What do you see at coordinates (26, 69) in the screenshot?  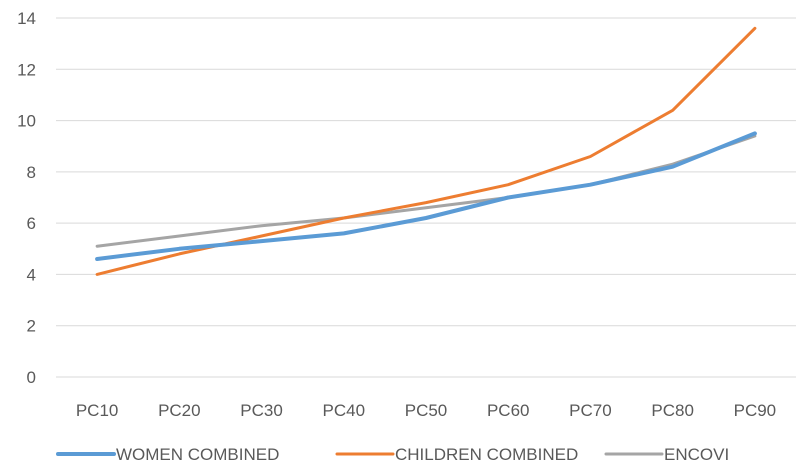 I see `y-tick-label: 12` at bounding box center [26, 69].